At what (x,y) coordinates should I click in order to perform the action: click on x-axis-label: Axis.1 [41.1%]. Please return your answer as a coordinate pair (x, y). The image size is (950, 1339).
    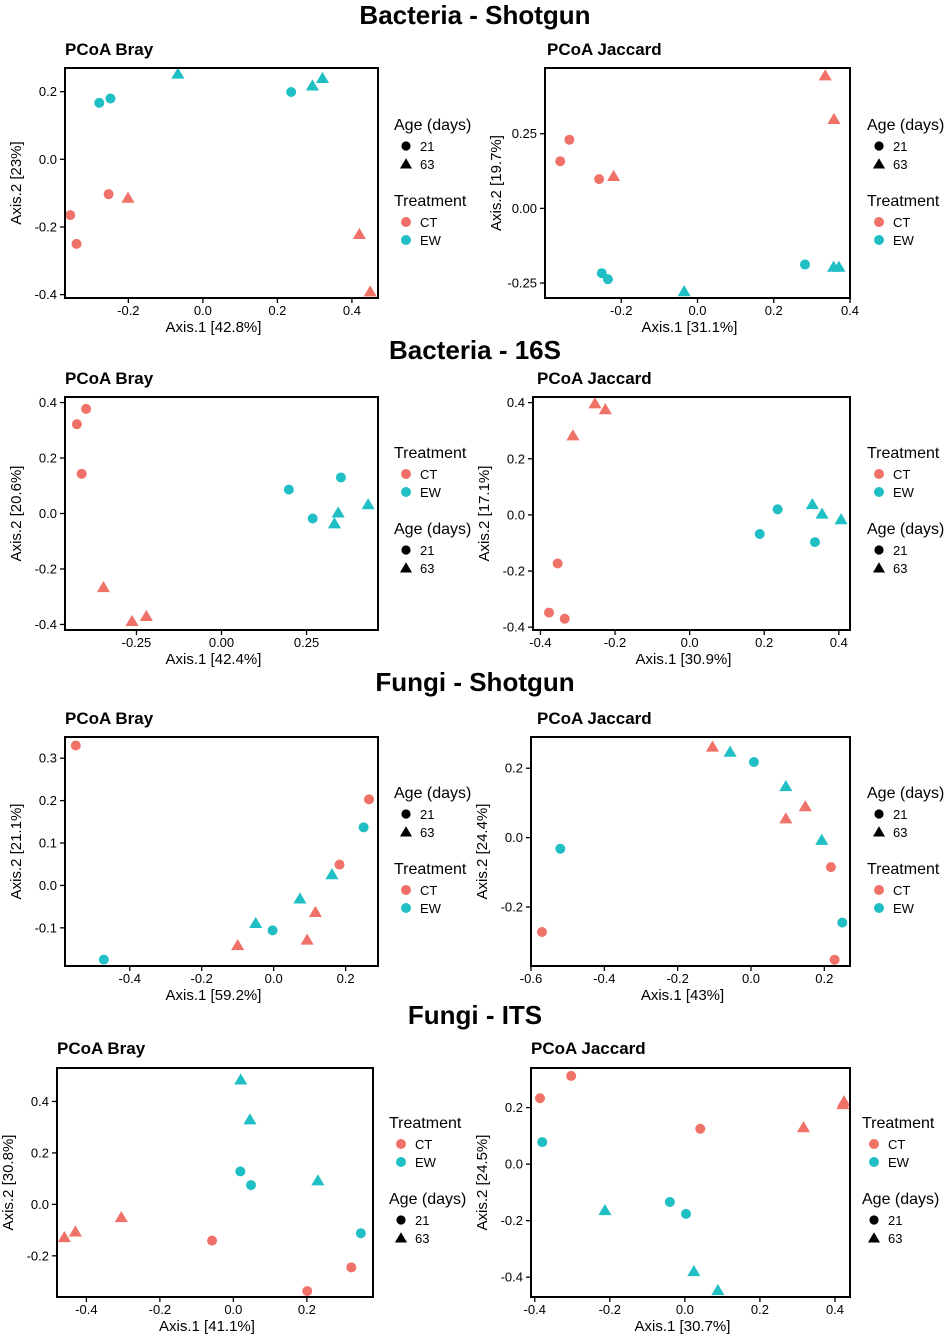
    Looking at the image, I should click on (207, 1326).